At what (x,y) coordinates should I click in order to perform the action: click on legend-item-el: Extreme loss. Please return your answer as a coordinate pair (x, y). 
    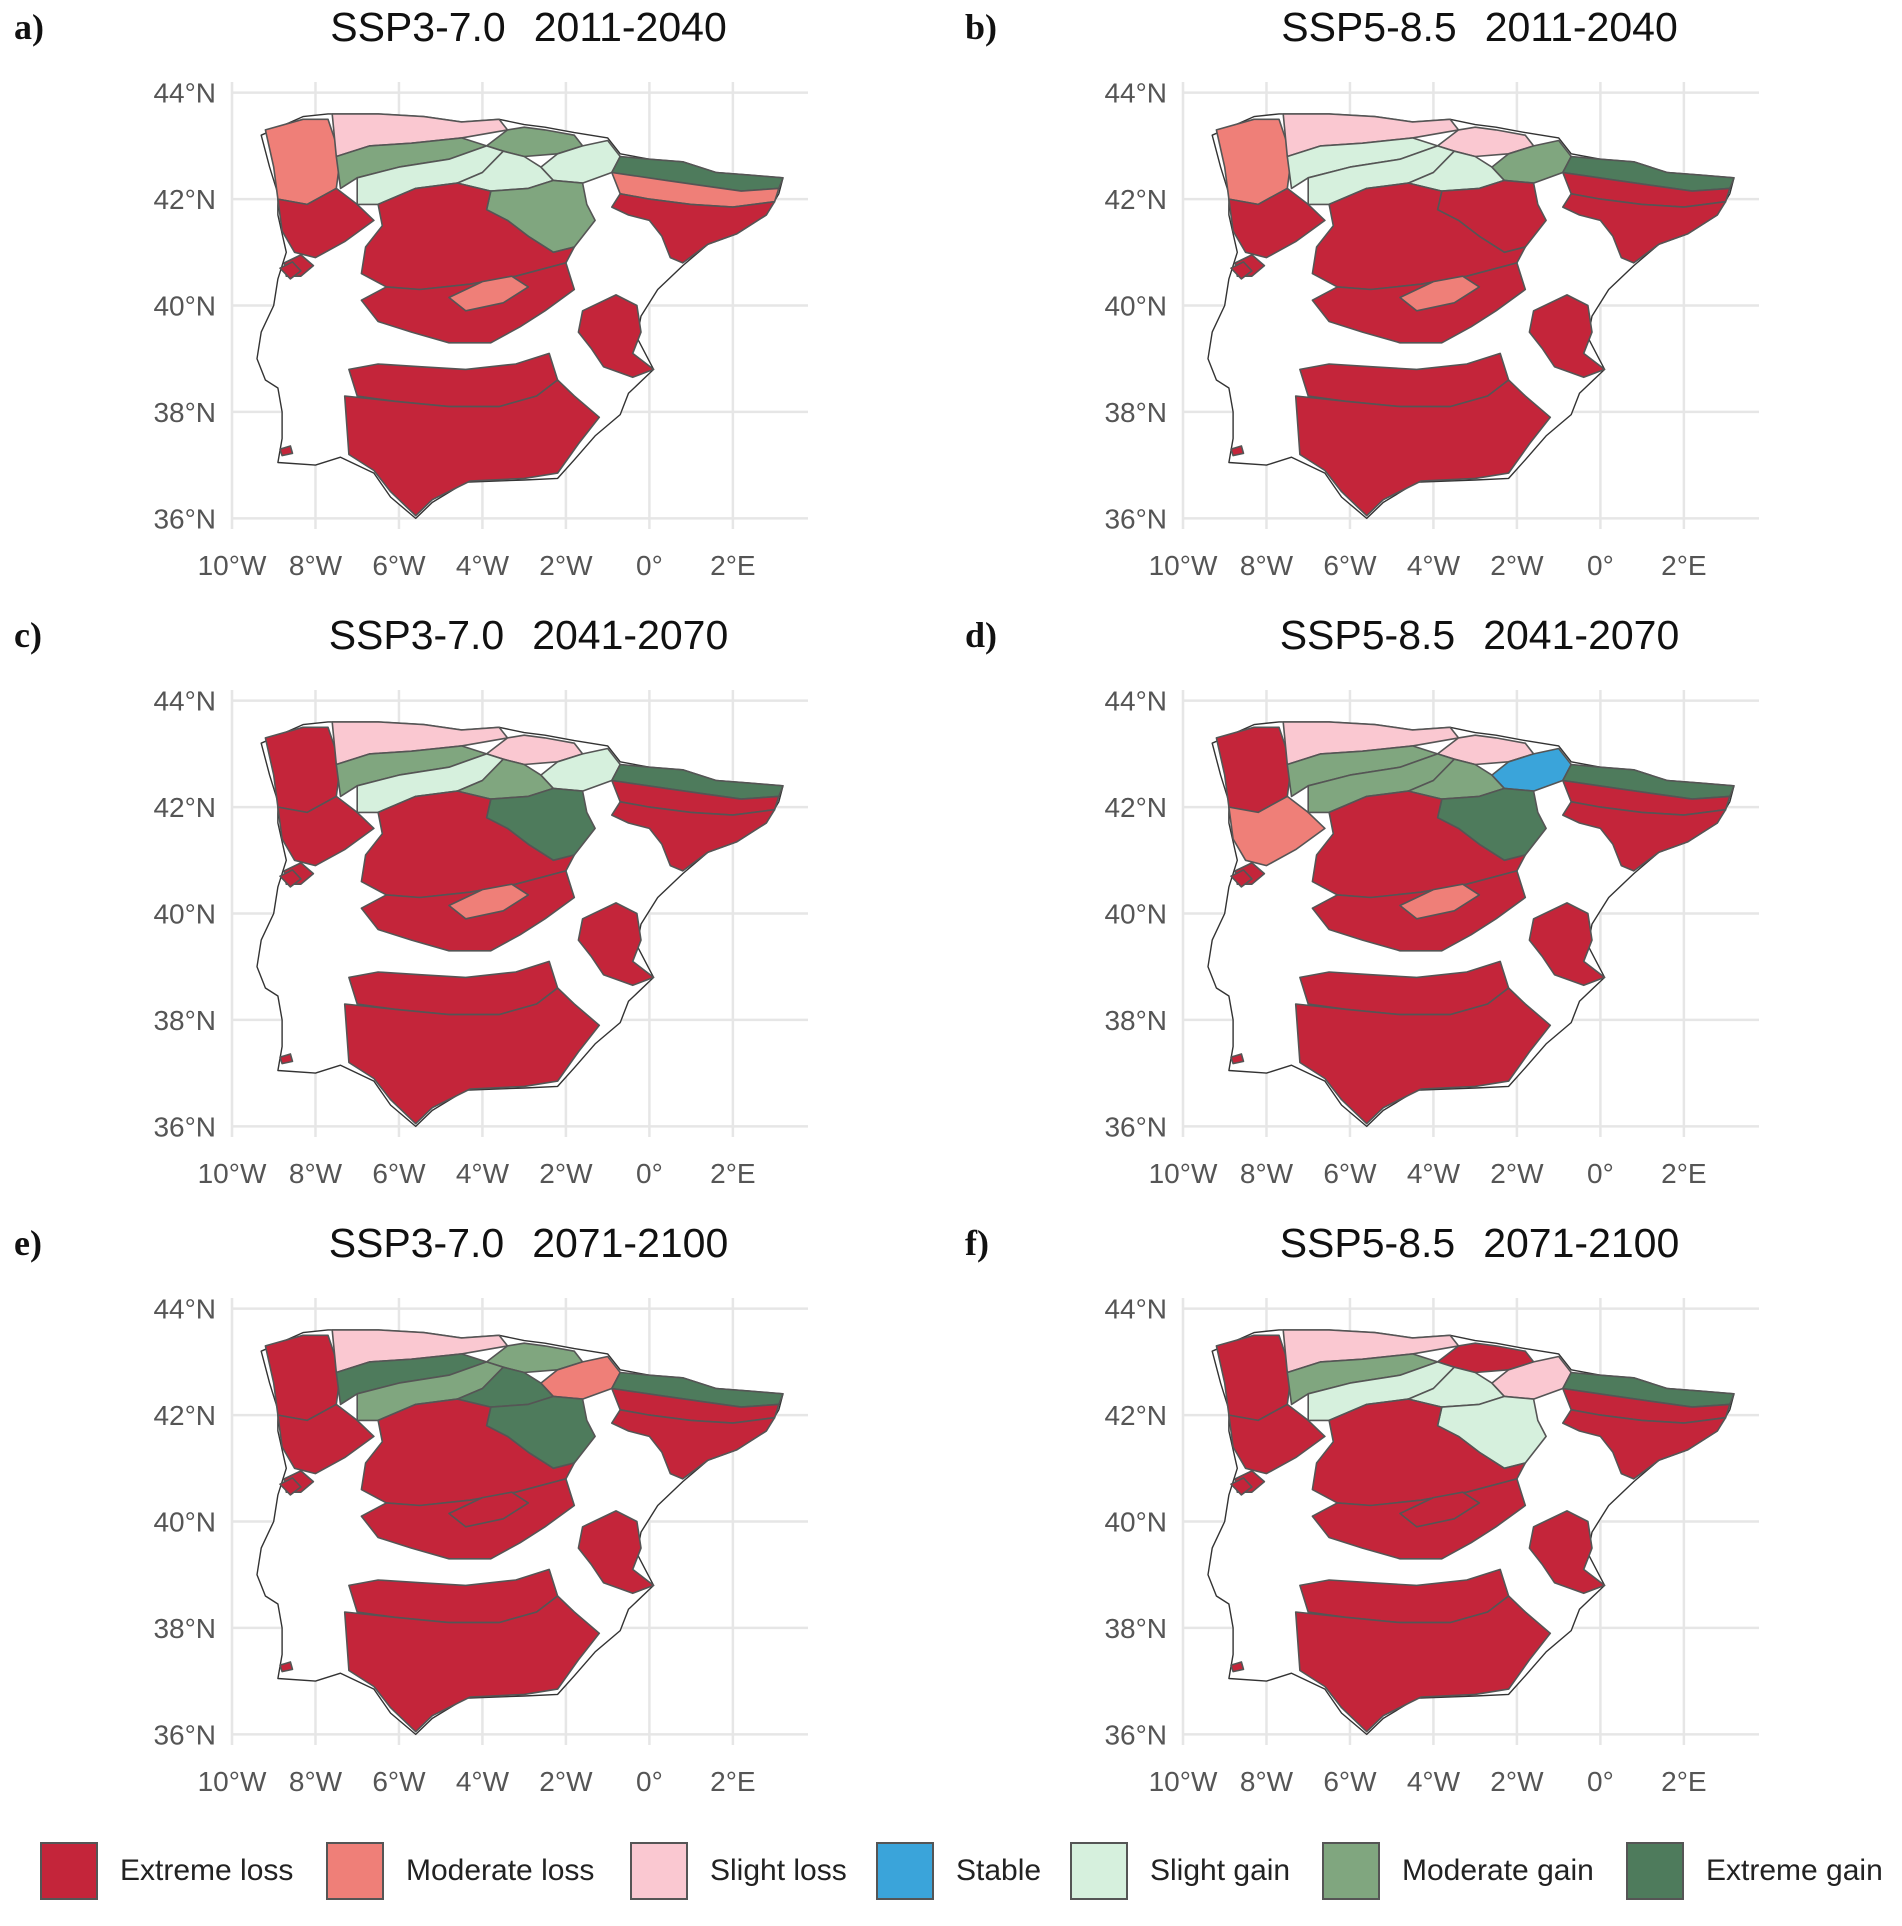
    Looking at the image, I should click on (166, 1871).